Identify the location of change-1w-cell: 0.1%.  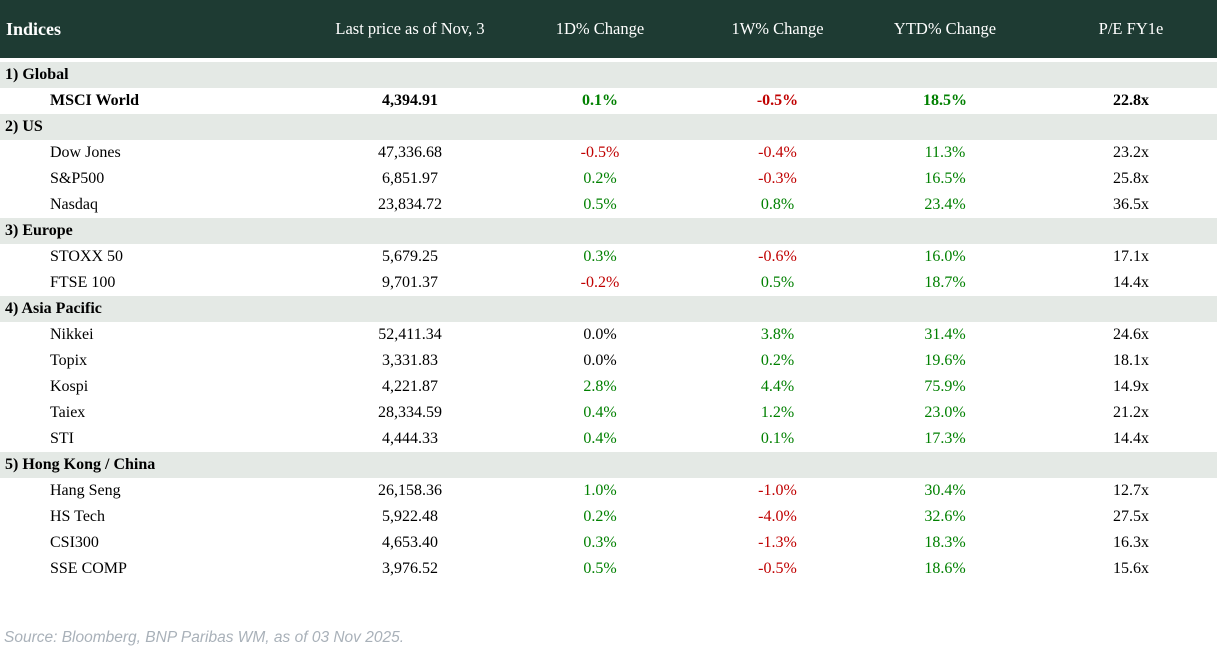
(777, 438).